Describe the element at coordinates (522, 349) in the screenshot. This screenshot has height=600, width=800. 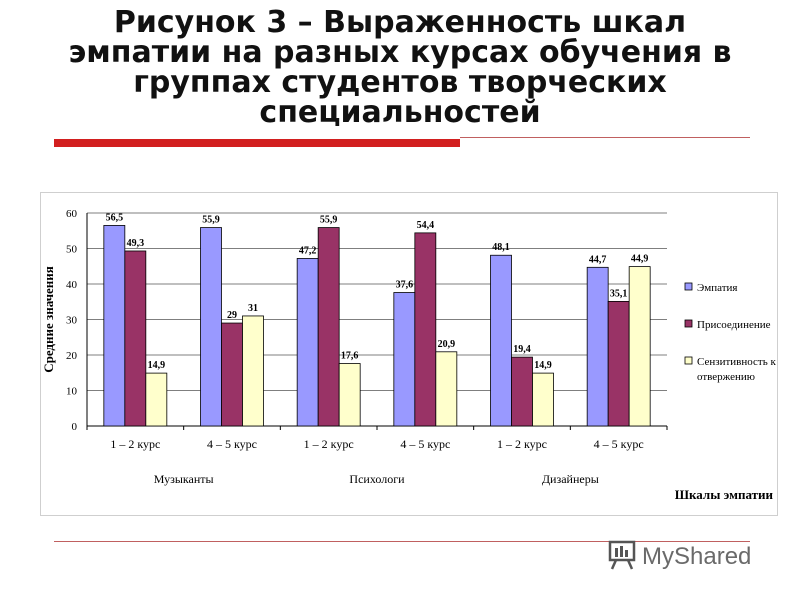
I see `bar-data-label: 19,4` at that location.